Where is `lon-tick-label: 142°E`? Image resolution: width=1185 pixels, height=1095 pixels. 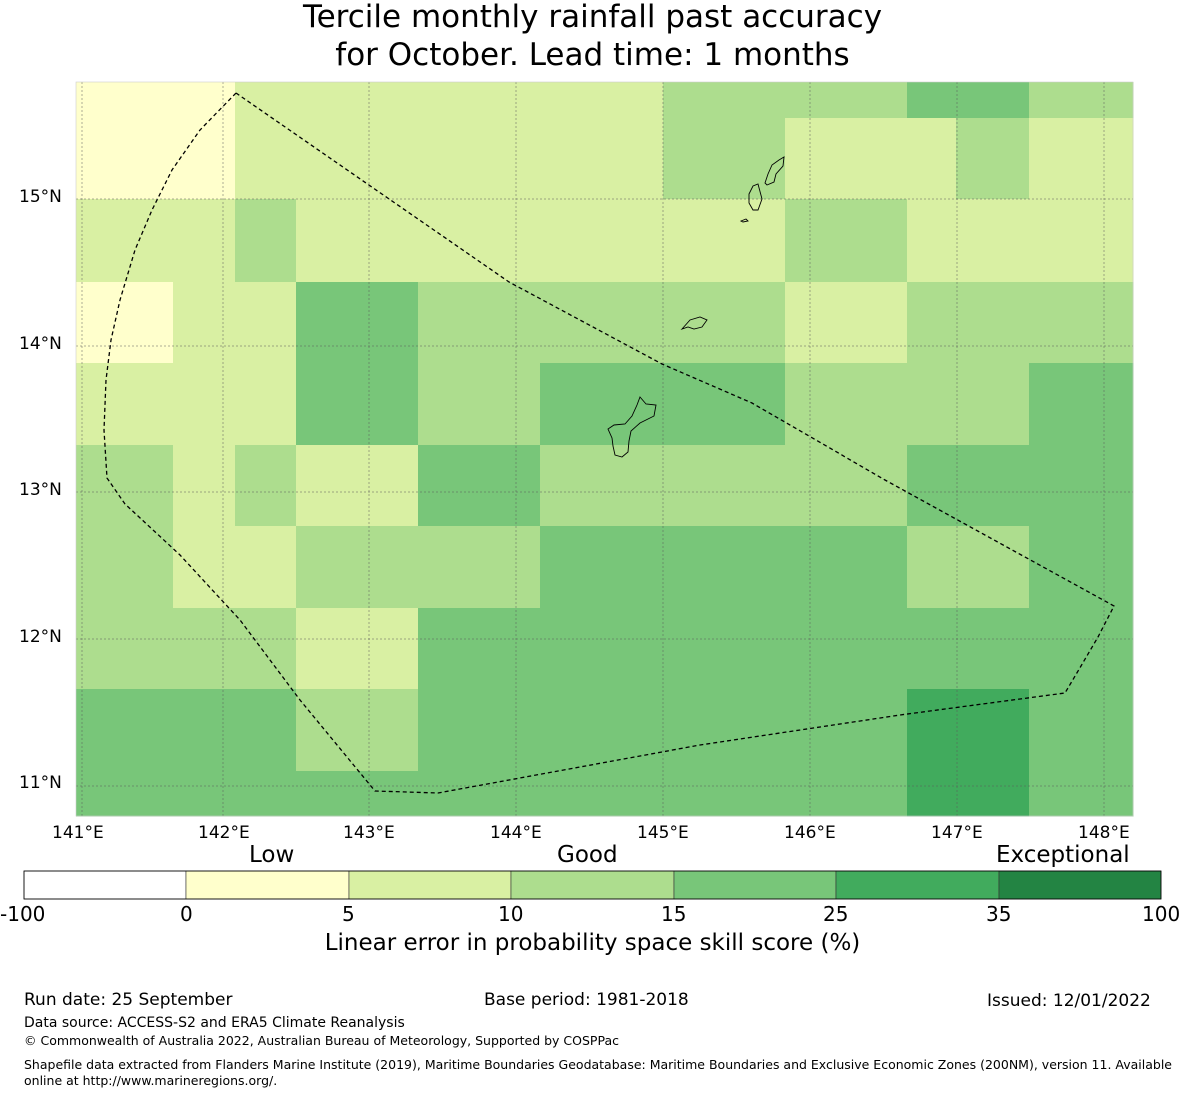 lon-tick-label: 142°E is located at coordinates (224, 833).